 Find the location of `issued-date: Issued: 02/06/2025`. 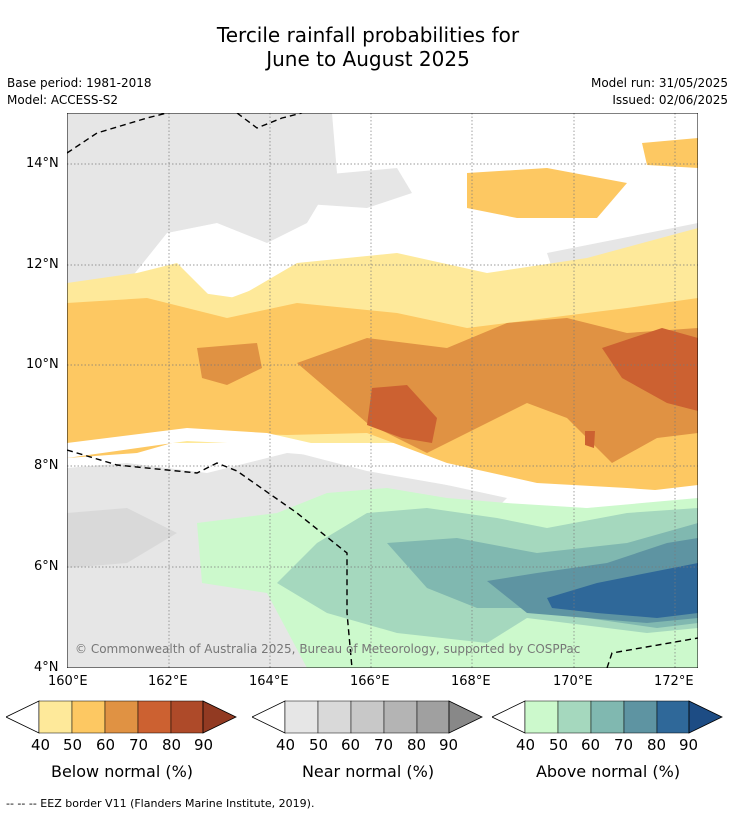

issued-date: Issued: 02/06/2025 is located at coordinates (670, 100).